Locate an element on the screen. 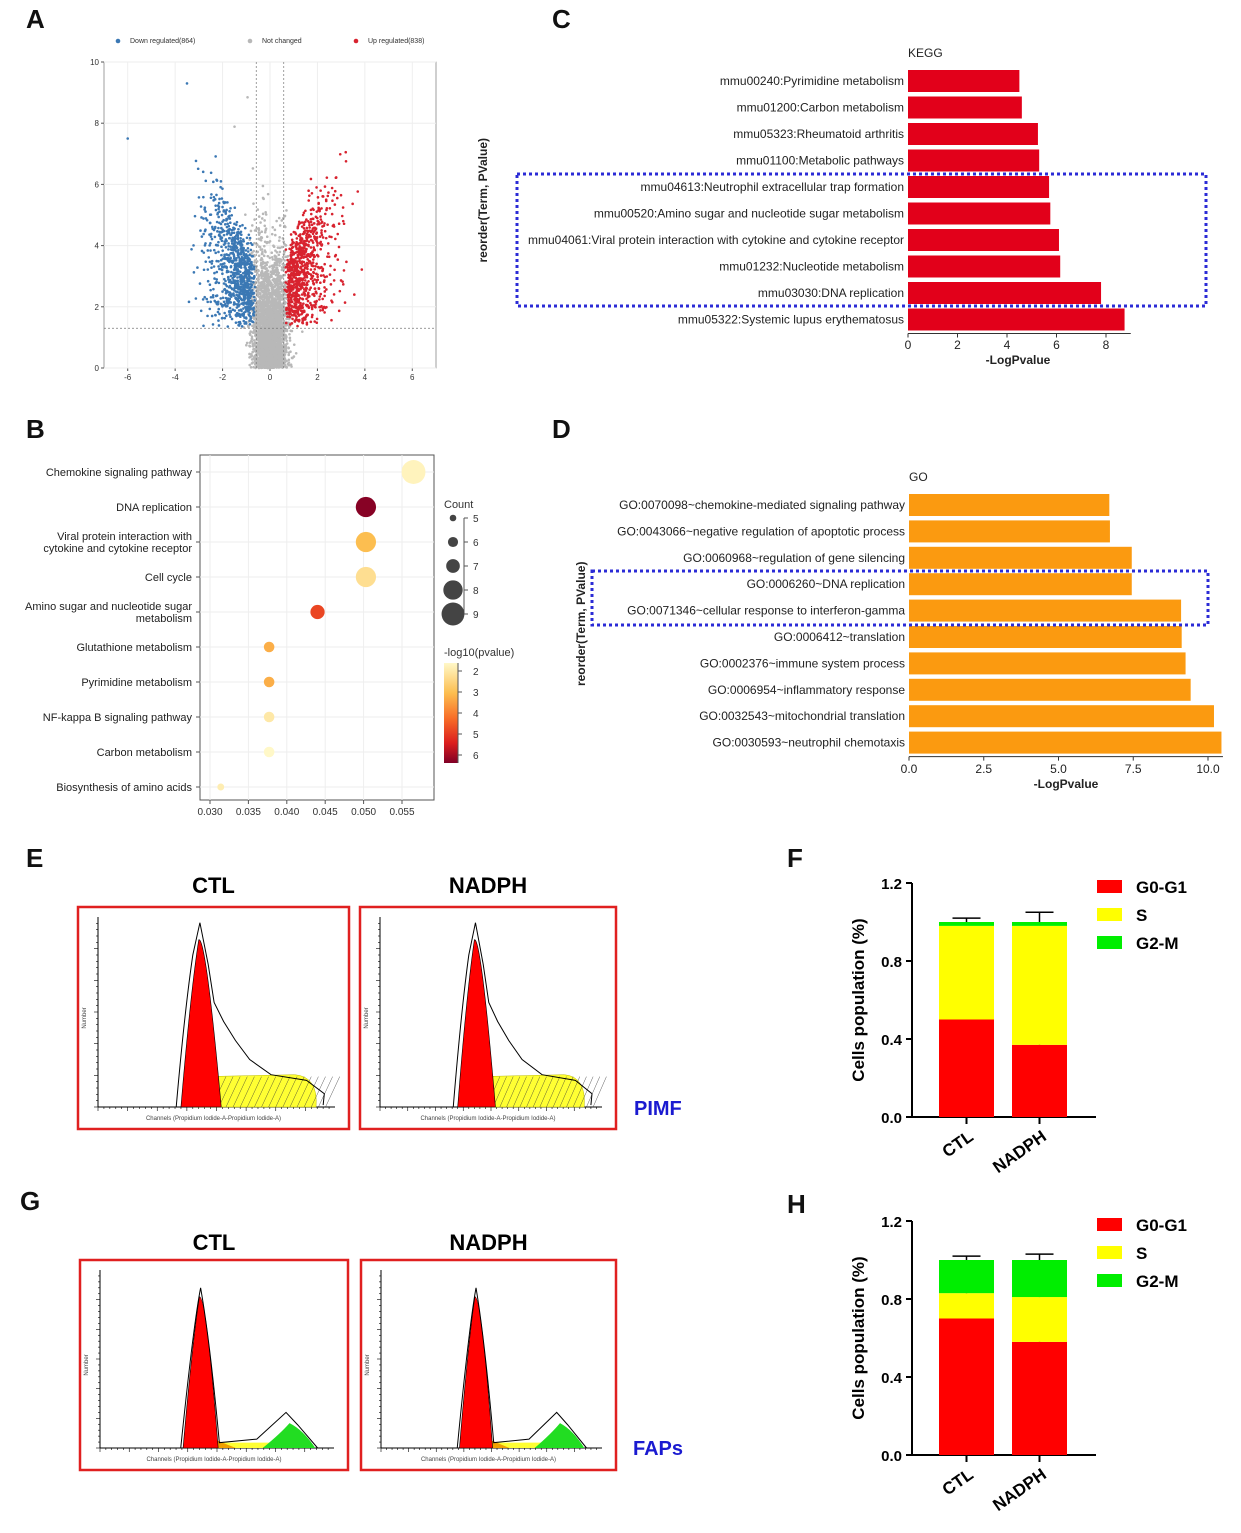 The height and width of the screenshot is (1533, 1241). y-tick-label: 2 is located at coordinates (97, 307).